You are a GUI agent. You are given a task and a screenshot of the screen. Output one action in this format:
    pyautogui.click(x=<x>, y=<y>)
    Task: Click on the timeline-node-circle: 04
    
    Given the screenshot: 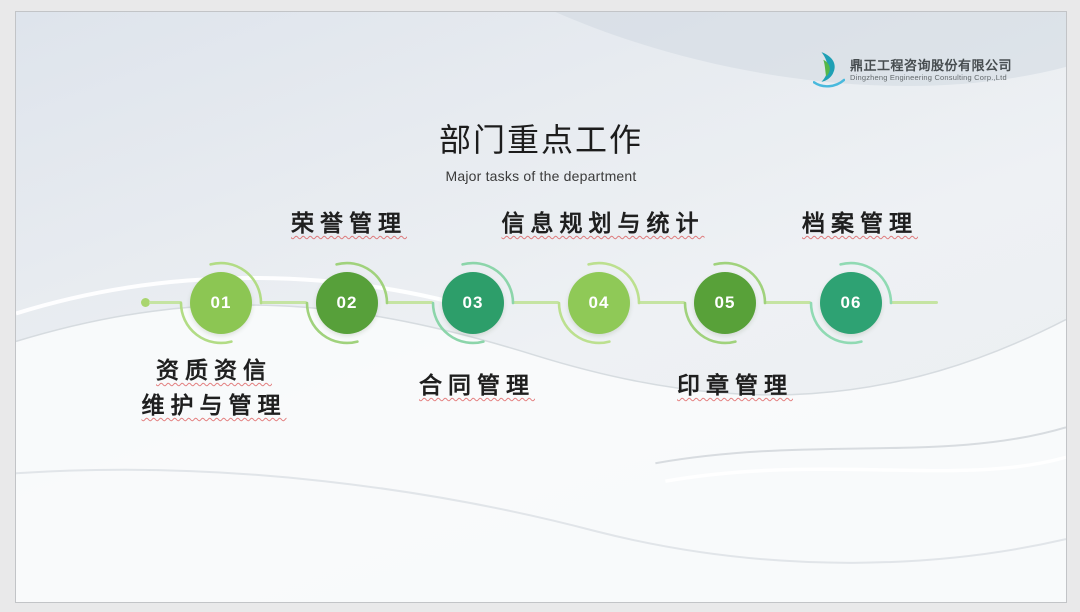 What is the action you would take?
    pyautogui.click(x=599, y=303)
    